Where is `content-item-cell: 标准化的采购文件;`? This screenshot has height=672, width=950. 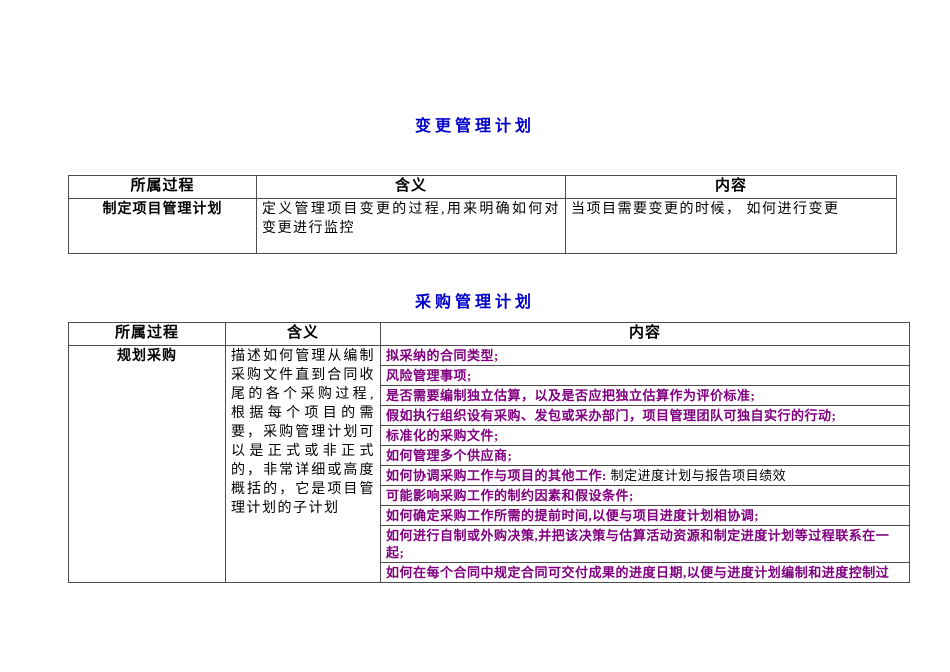
content-item-cell: 标准化的采购文件; is located at coordinates (645, 435).